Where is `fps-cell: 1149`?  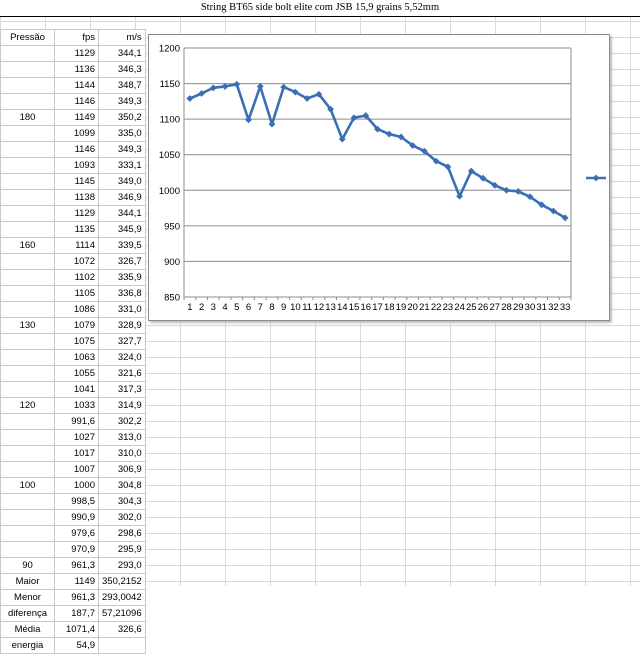 fps-cell: 1149 is located at coordinates (76, 581).